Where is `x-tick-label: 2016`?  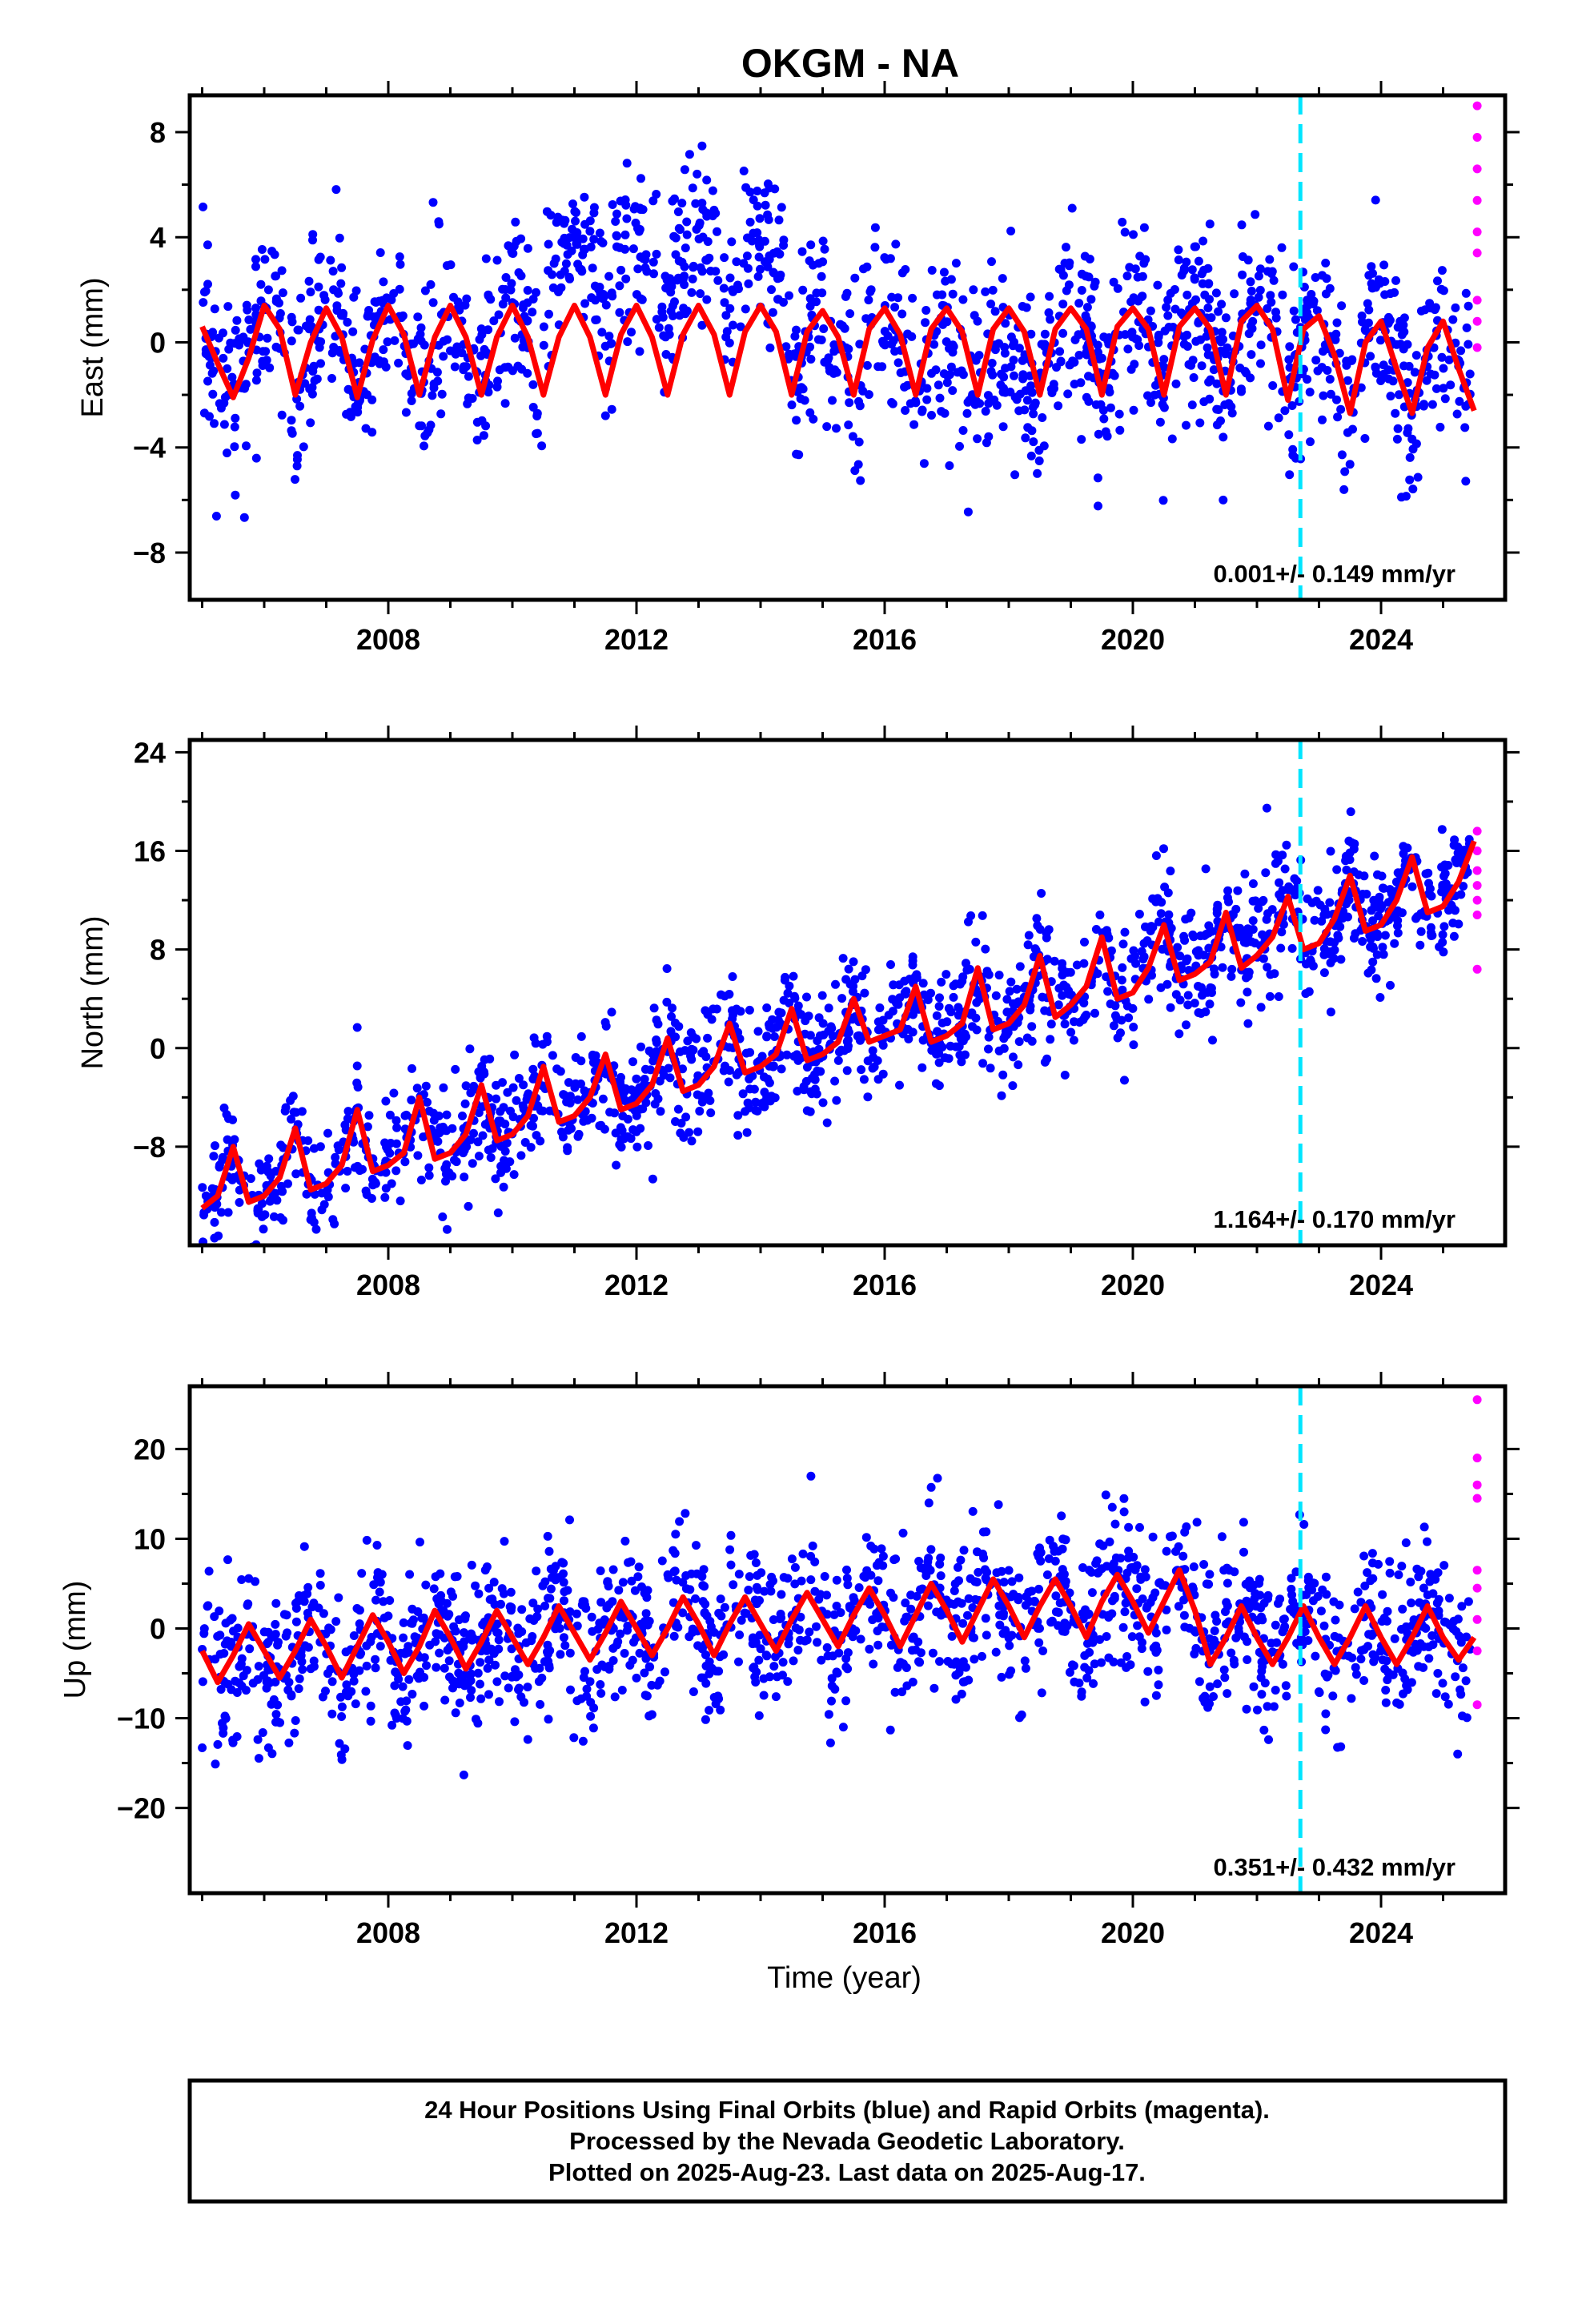 x-tick-label: 2016 is located at coordinates (885, 639).